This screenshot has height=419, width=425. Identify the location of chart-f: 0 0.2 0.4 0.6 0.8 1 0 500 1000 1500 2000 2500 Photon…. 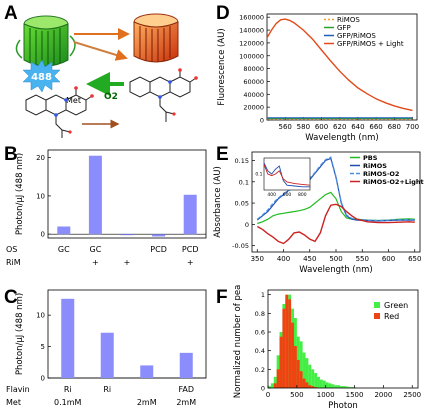
(327, 347).